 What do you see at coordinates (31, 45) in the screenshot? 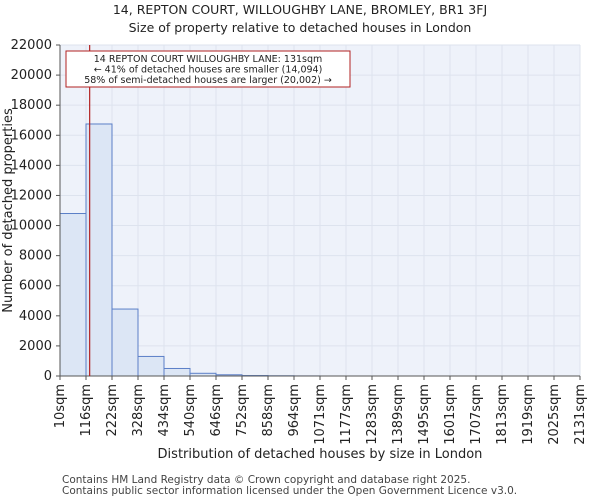
I see `y-tick-label-11: 22000` at bounding box center [31, 45].